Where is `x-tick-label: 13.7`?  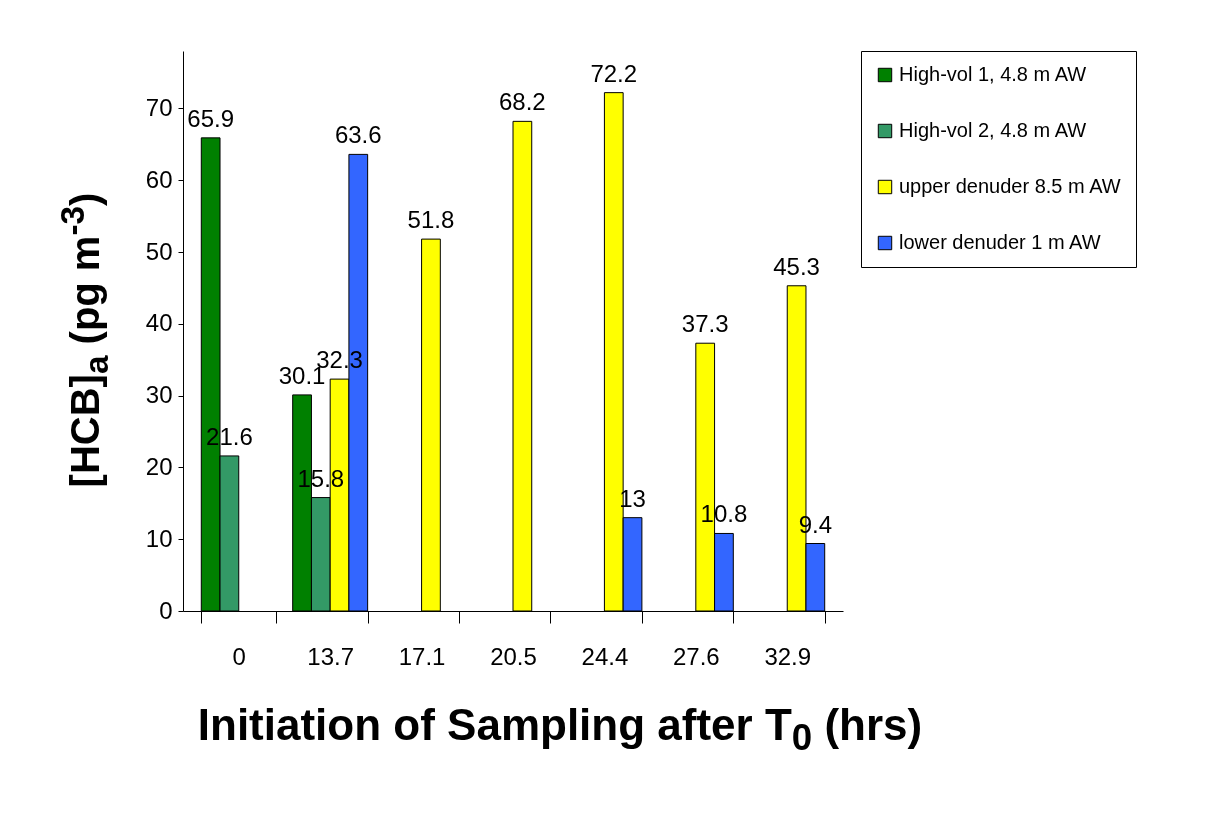
x-tick-label: 13.7 is located at coordinates (331, 656).